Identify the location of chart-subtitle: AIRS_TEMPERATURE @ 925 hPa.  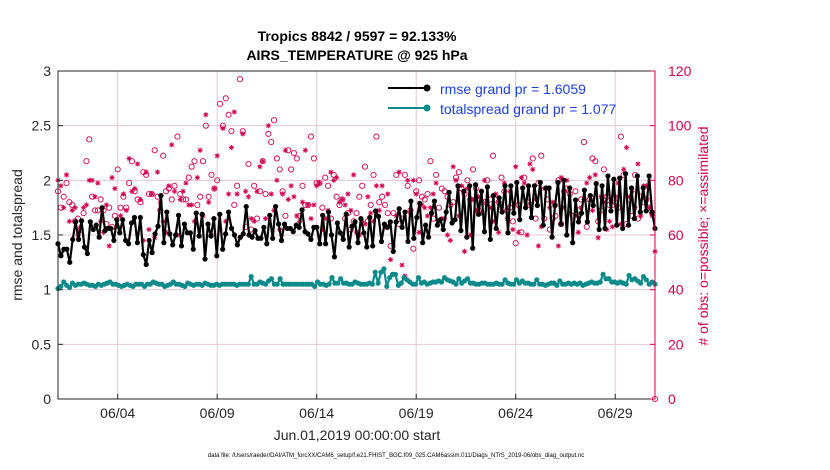
(356, 55).